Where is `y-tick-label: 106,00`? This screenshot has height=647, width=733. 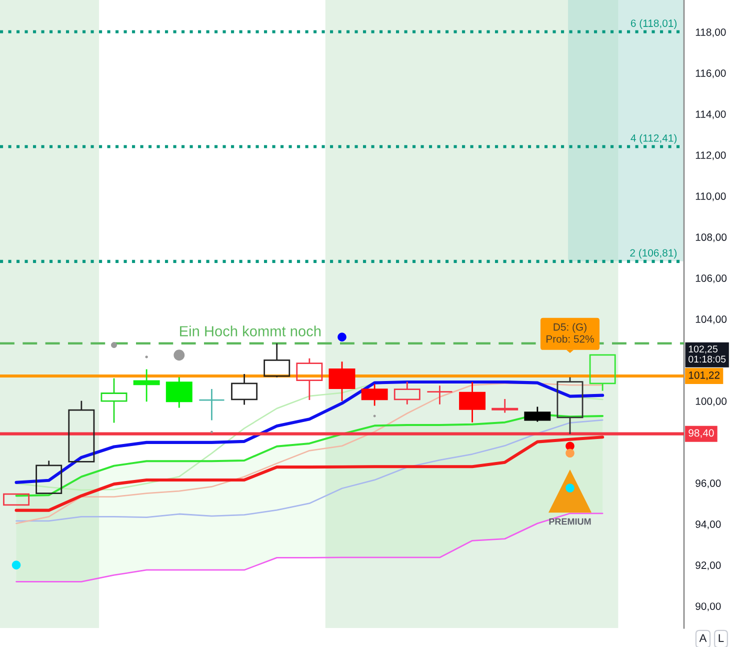 y-tick-label: 106,00 is located at coordinates (711, 279).